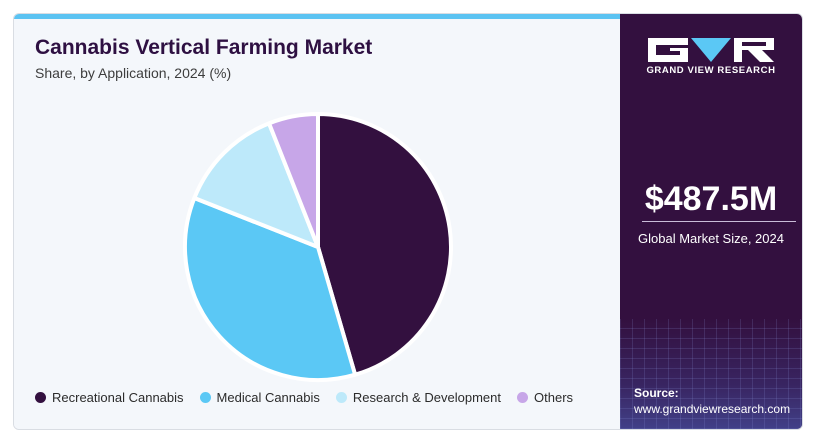 This screenshot has width=819, height=439. I want to click on legend-item: Research & Development, so click(418, 397).